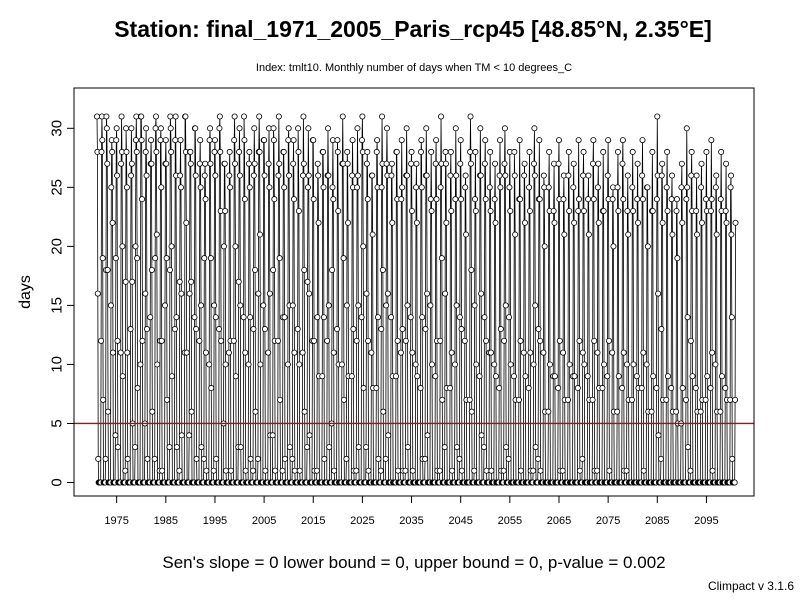 Image resolution: width=800 pixels, height=600 pixels. What do you see at coordinates (116, 521) in the screenshot?
I see `x-tick-label: 1975` at bounding box center [116, 521].